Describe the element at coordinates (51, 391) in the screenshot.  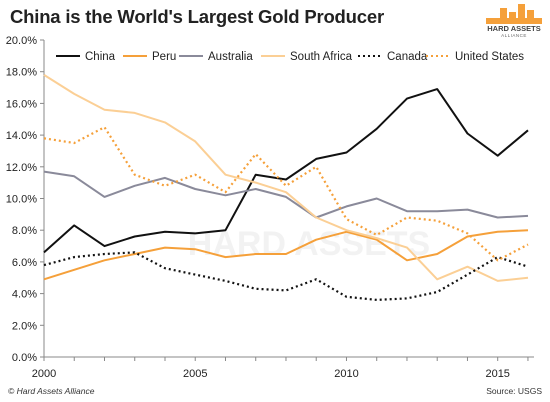
I see `copyright-note: © Hard Assets Alliance` at that location.